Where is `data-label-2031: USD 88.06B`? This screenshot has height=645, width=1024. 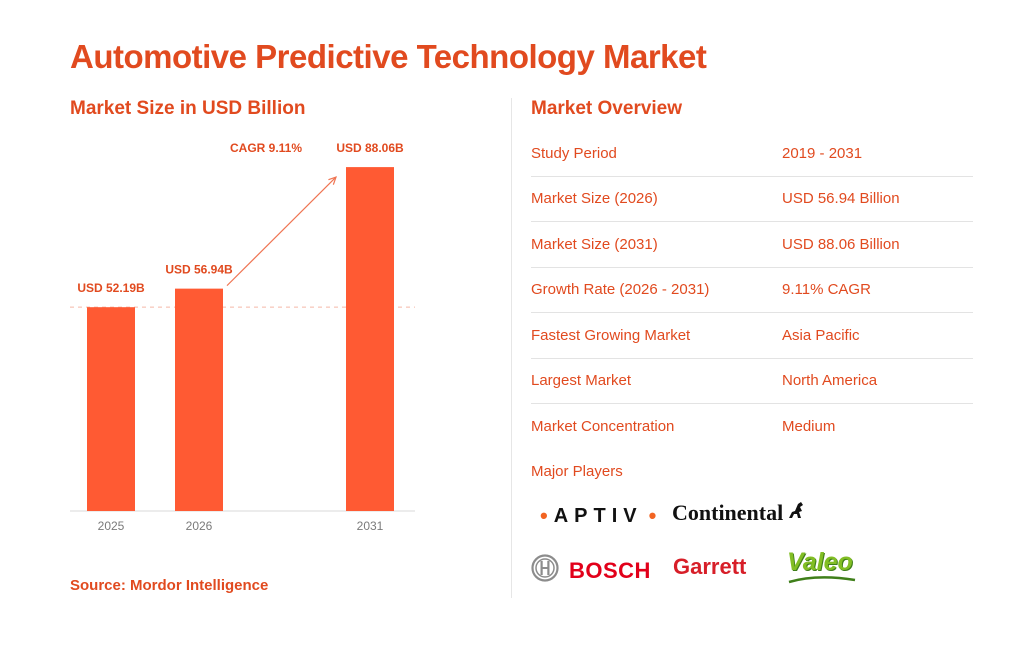 data-label-2031: USD 88.06B is located at coordinates (370, 148).